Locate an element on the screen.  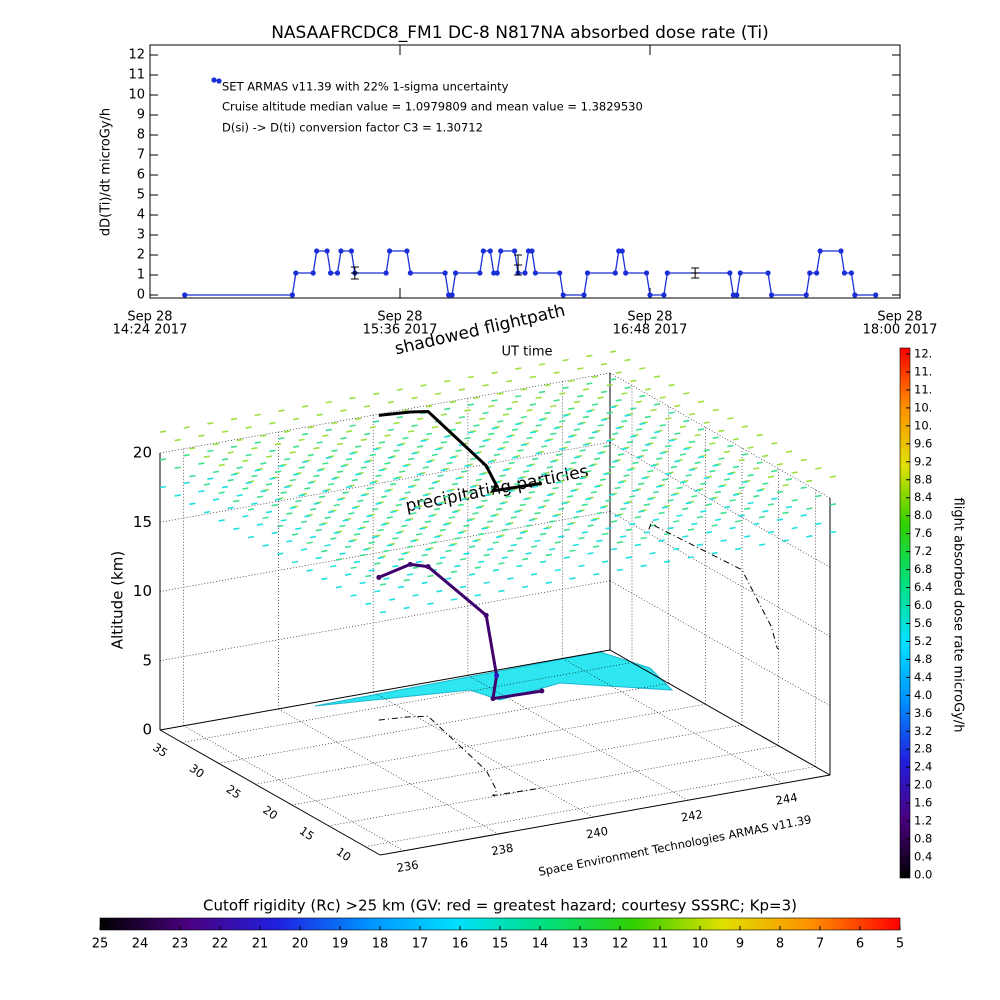
z-tick-label: 0 is located at coordinates (147, 730).